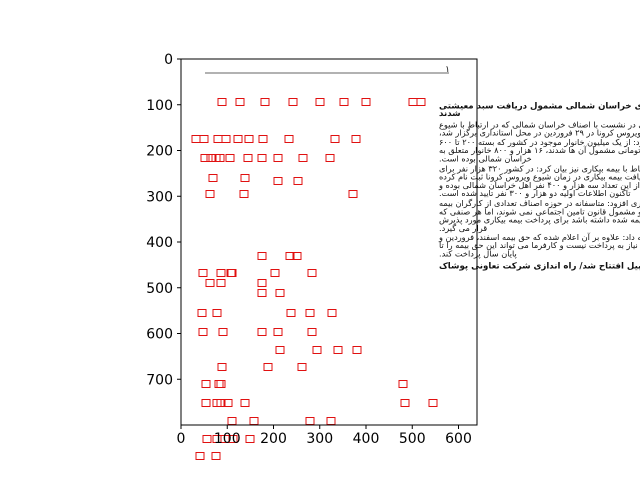  What do you see at coordinates (463, 228) in the screenshot?
I see `text-line-14: قرار می گیرد.` at bounding box center [463, 228].